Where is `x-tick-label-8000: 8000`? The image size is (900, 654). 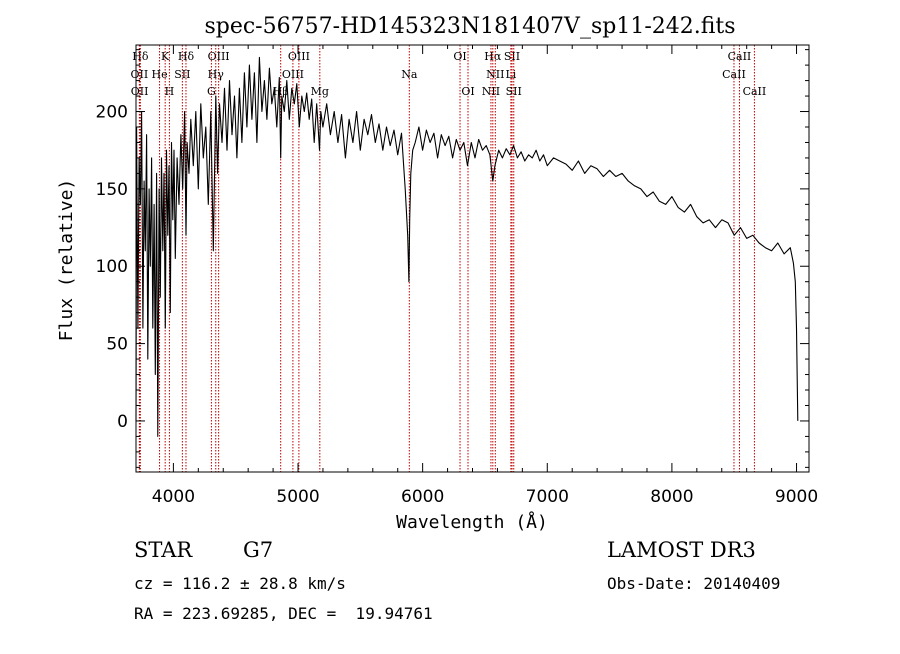 x-tick-label-8000: 8000 is located at coordinates (671, 497).